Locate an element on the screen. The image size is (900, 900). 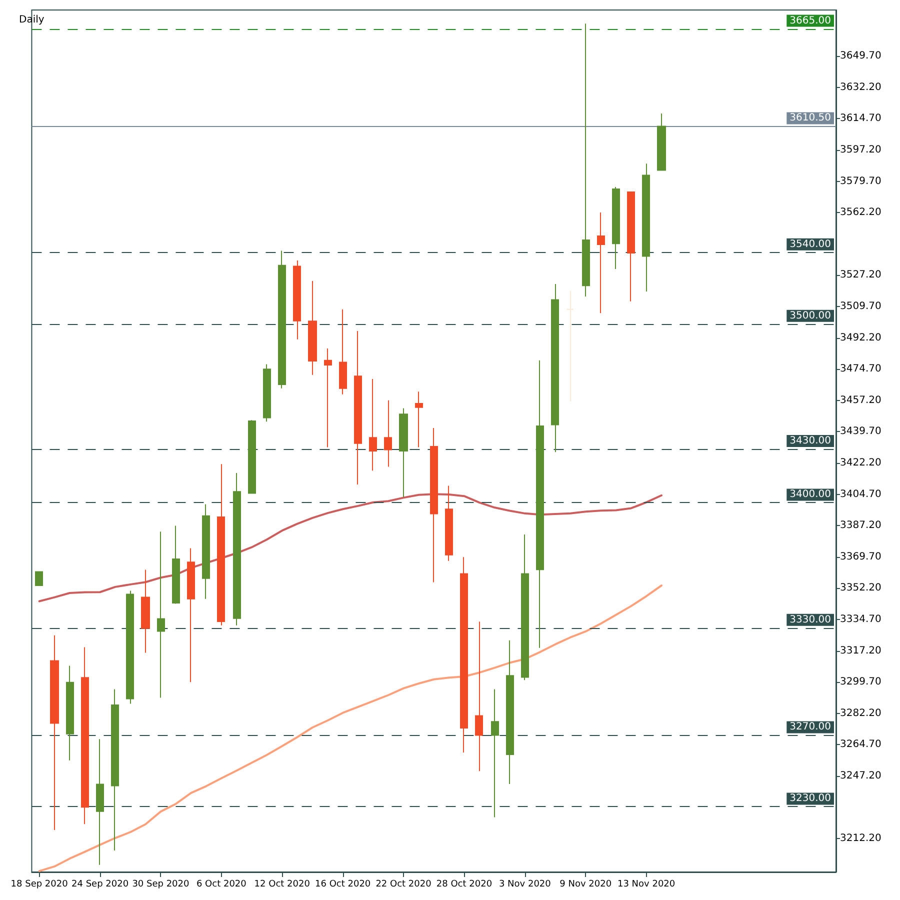
line-series is located at coordinates (350, 547).